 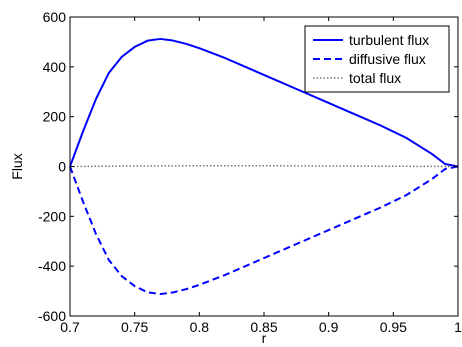 I want to click on legend-label-total-flux: total flux, so click(x=375, y=78).